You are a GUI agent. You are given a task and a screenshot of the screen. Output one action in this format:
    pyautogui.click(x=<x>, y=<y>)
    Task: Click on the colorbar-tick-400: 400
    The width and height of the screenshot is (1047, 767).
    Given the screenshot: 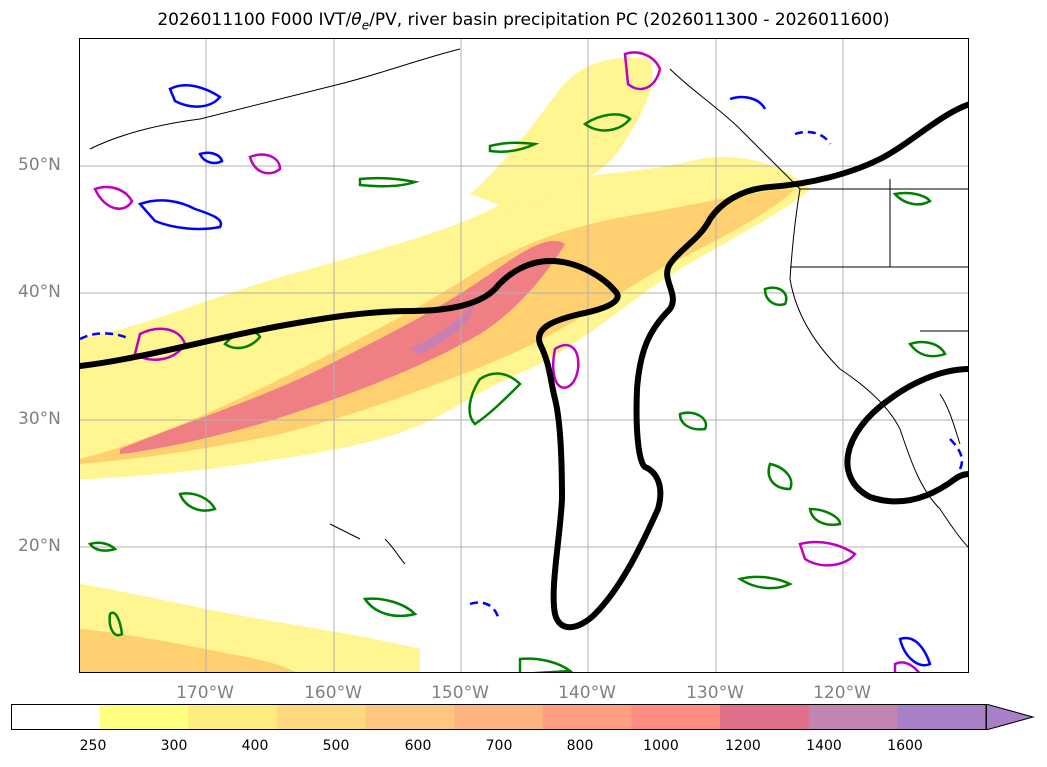 What is the action you would take?
    pyautogui.click(x=255, y=746)
    